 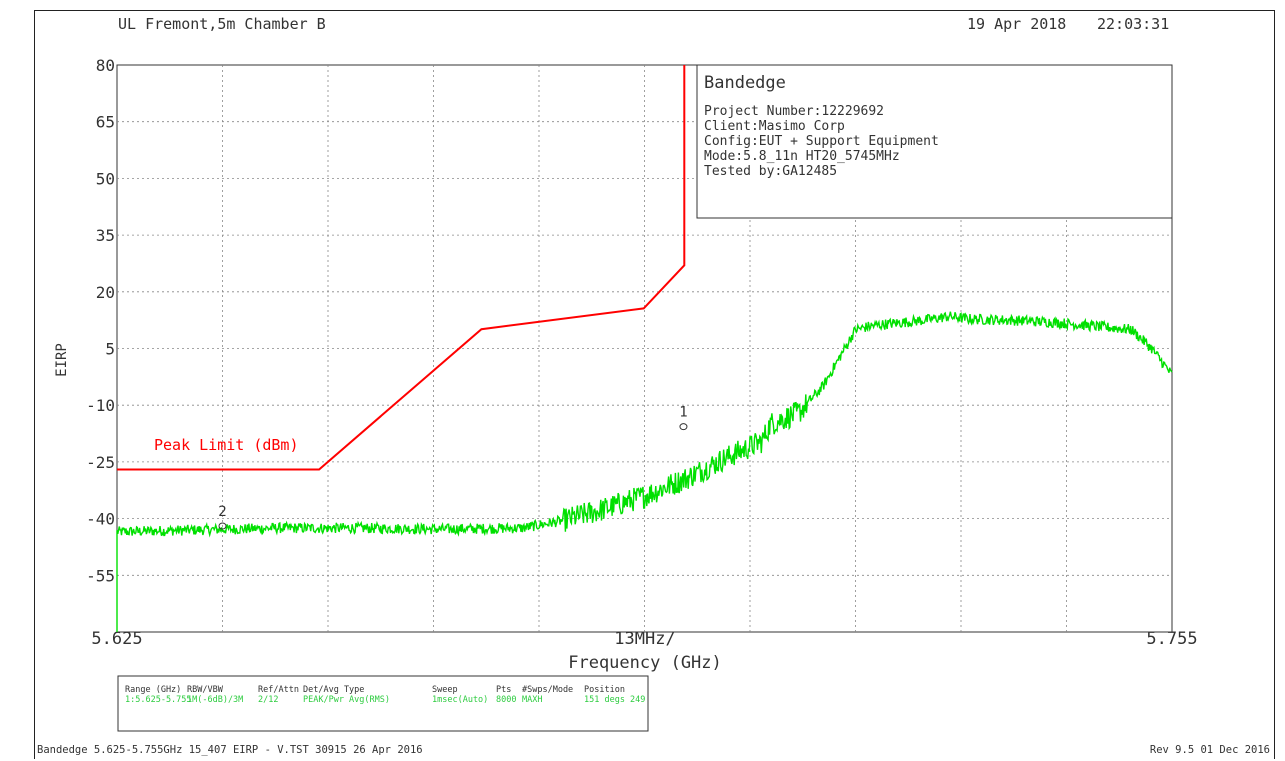 What do you see at coordinates (105, 122) in the screenshot?
I see `y-tick-label: 65` at bounding box center [105, 122].